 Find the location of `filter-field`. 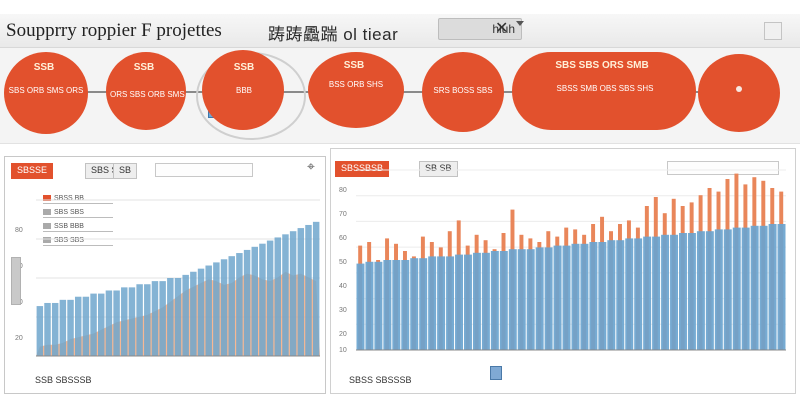

filter-field is located at coordinates (204, 170).